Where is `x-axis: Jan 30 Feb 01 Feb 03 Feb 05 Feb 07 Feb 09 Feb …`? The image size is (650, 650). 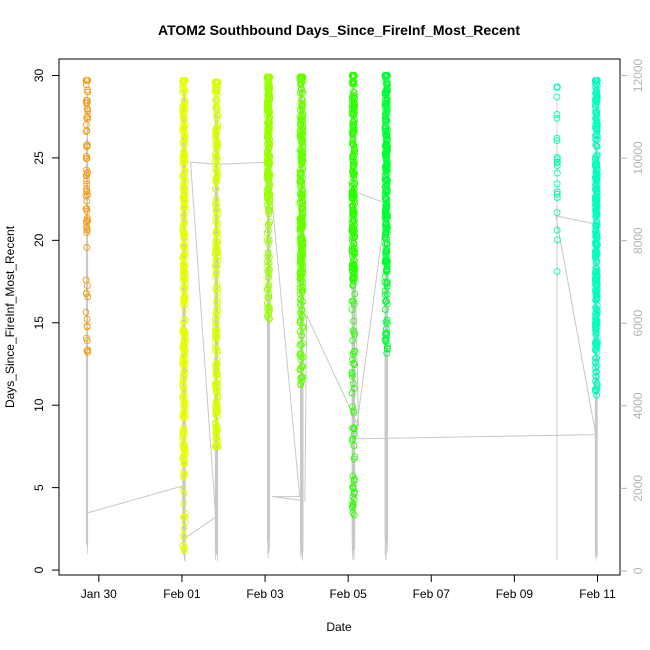 x-axis: Jan 30 Feb 01 Feb 03 Feb 05 Feb 07 Feb 09 Feb … is located at coordinates (348, 588).